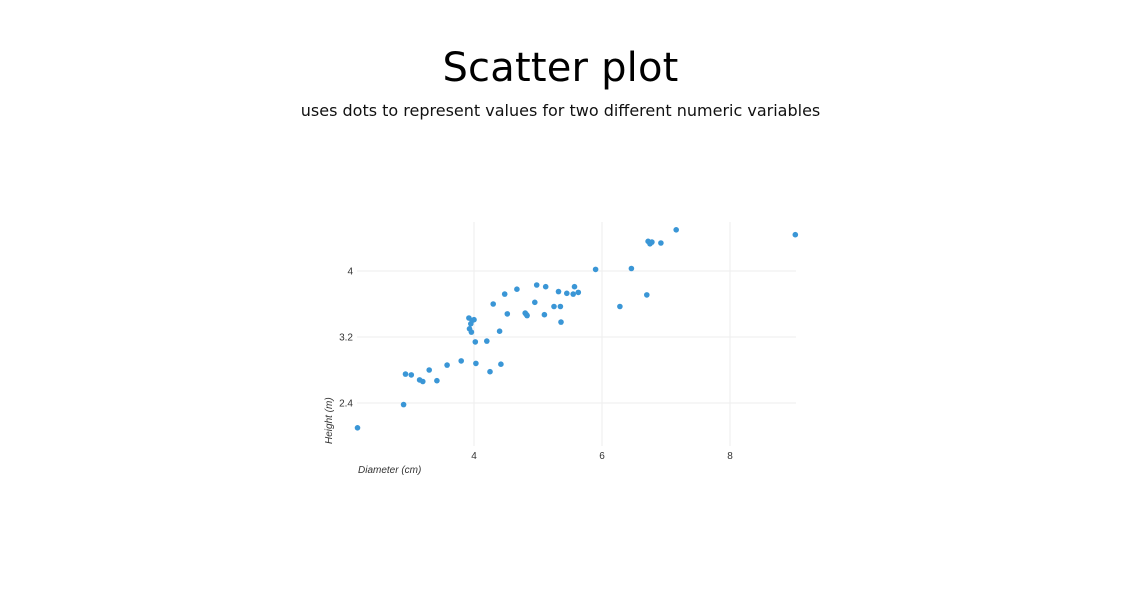  I want to click on grid-lines, so click(576, 334).